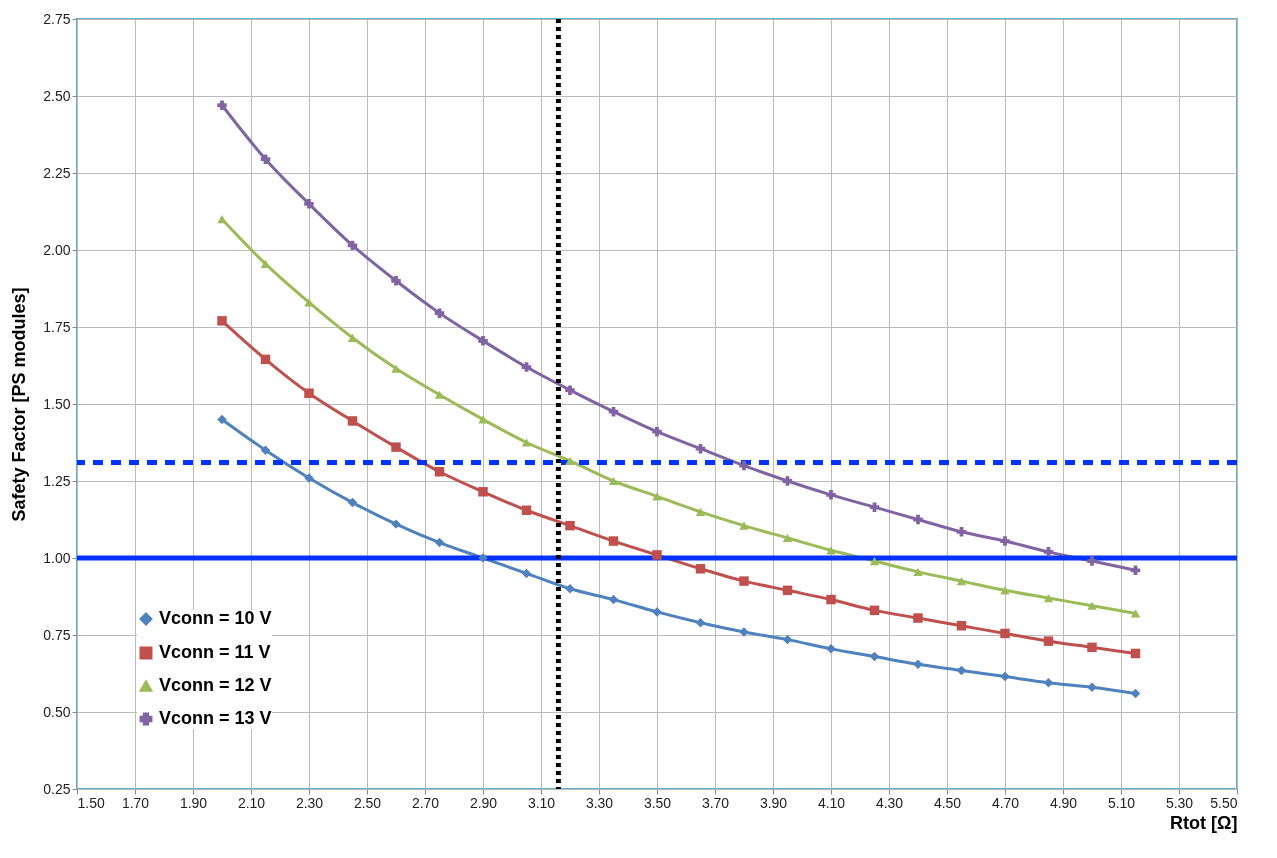 The width and height of the screenshot is (1277, 858). Describe the element at coordinates (483, 802) in the screenshot. I see `x-tick-label: 2.90` at that location.